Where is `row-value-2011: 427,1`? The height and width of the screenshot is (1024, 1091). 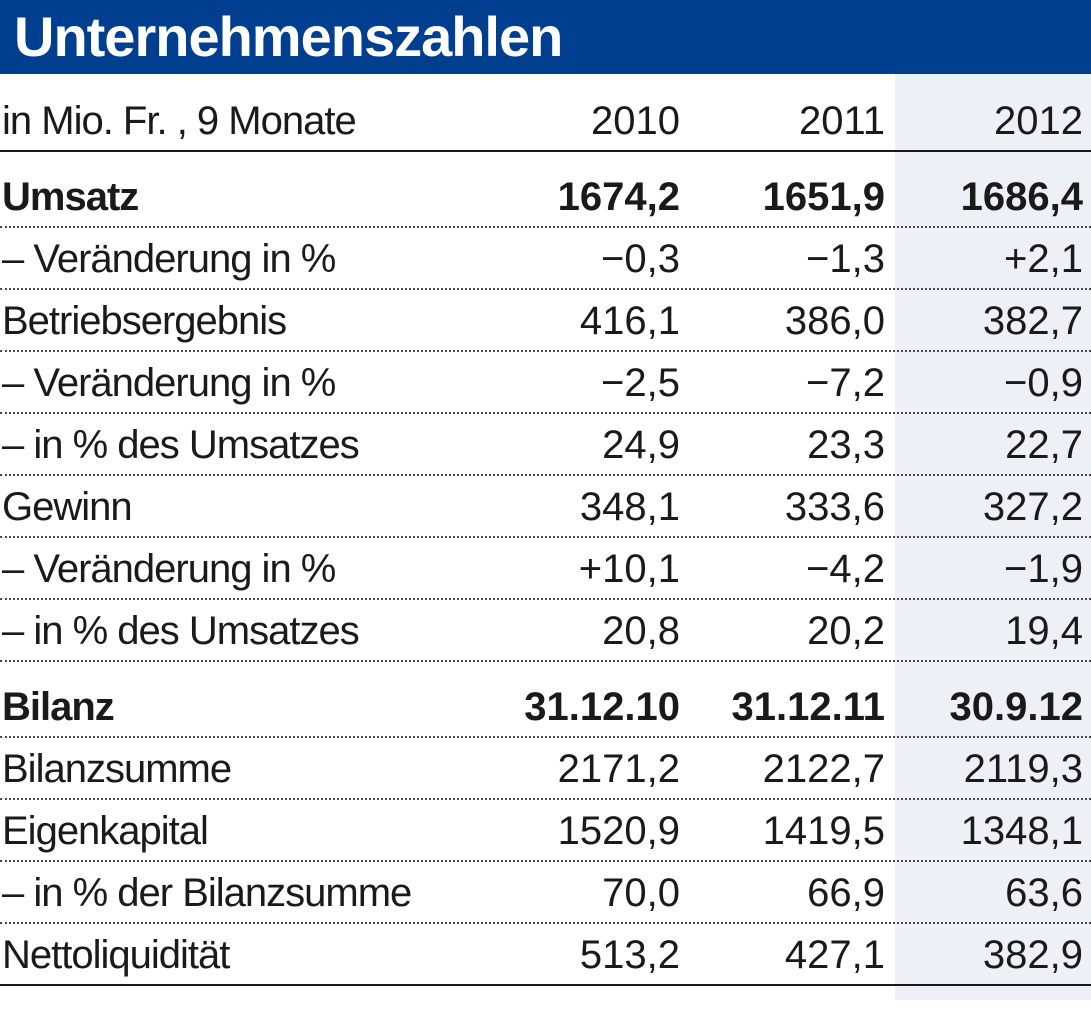 row-value-2011: 427,1 is located at coordinates (834, 955).